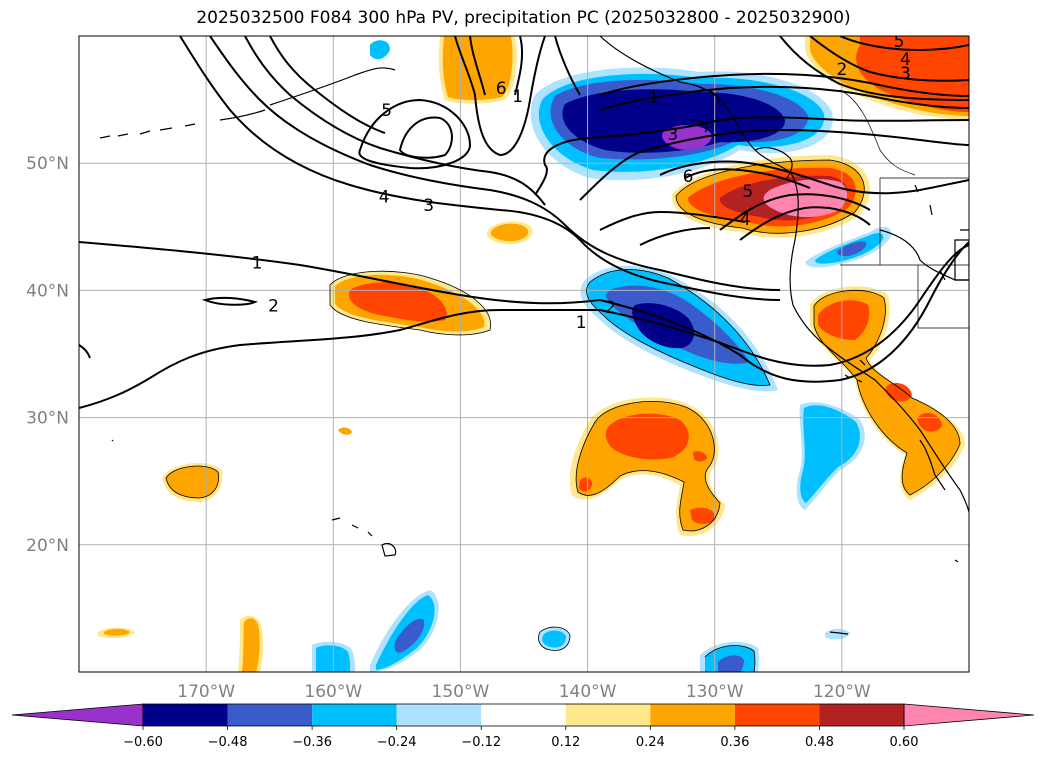  I want to click on lat-tick-label: 30°N, so click(47, 419).